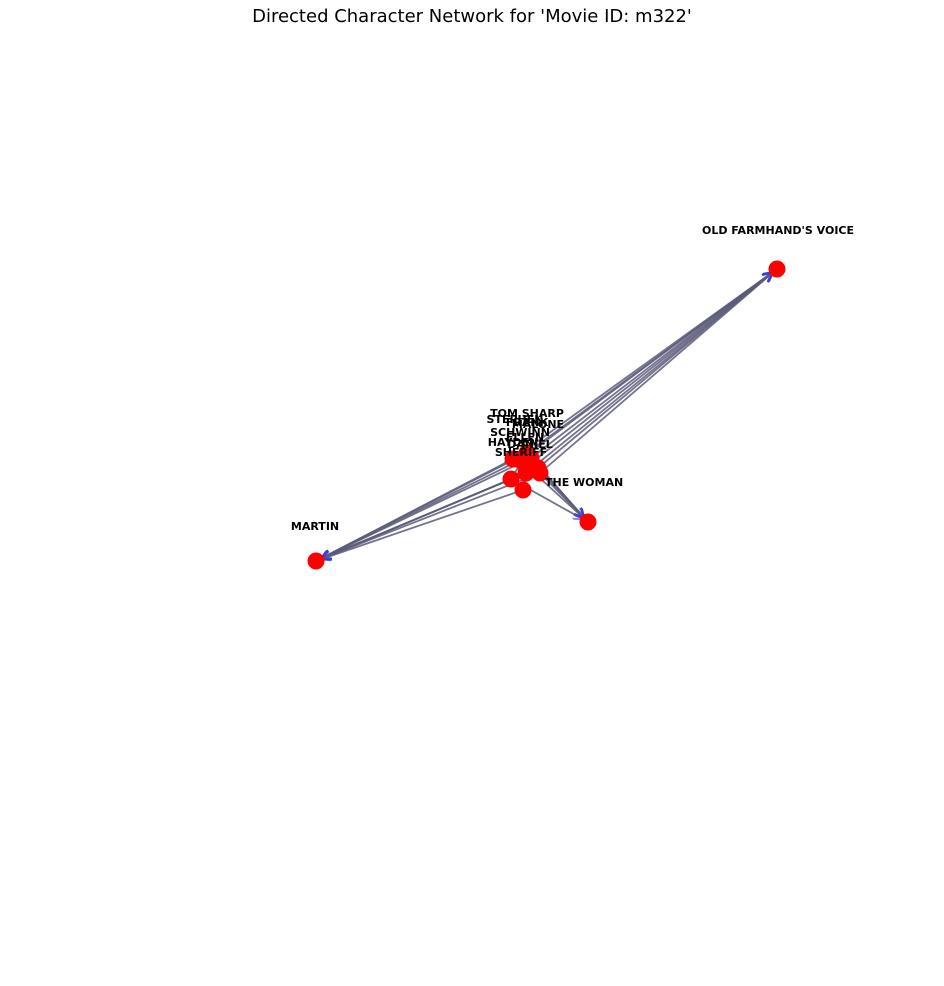 The width and height of the screenshot is (944, 986). I want to click on edge-sheriff-to-martin, so click(423, 524).